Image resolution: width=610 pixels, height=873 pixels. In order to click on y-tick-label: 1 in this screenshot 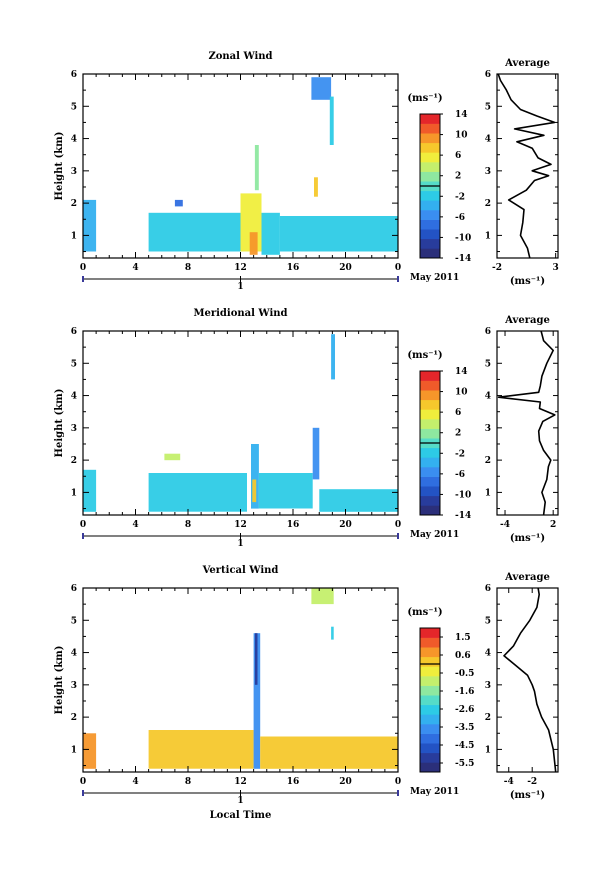, I will do `click(74, 493)`.